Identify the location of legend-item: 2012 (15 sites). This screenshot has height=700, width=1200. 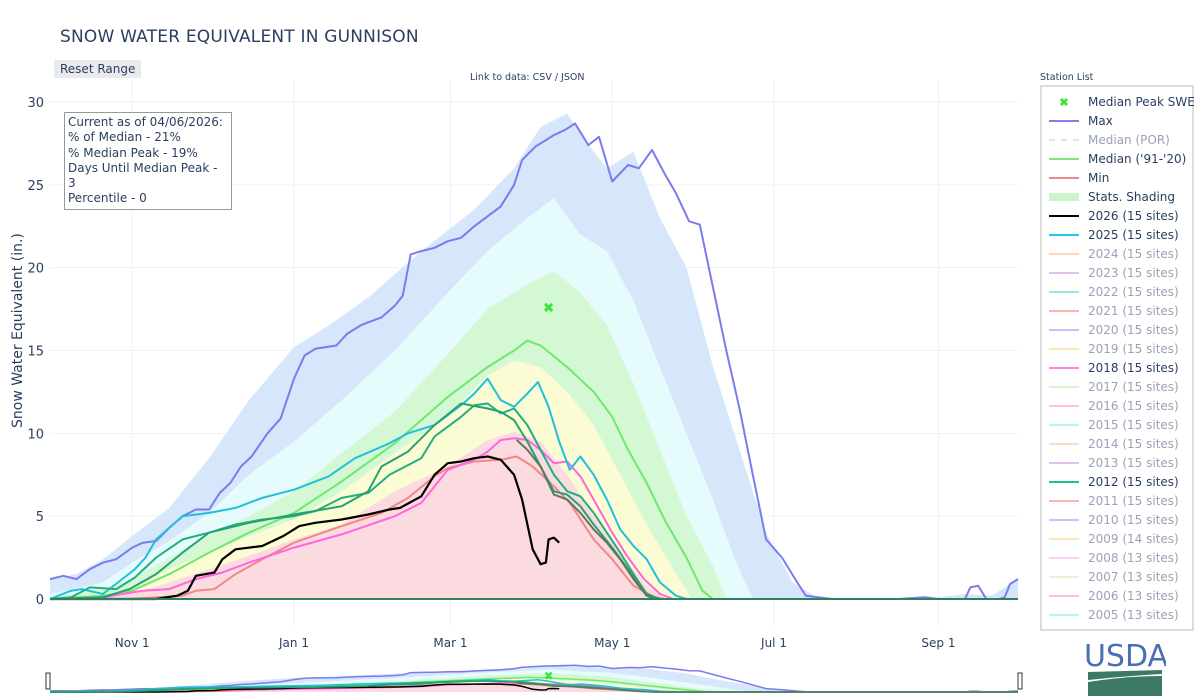
(1113, 481).